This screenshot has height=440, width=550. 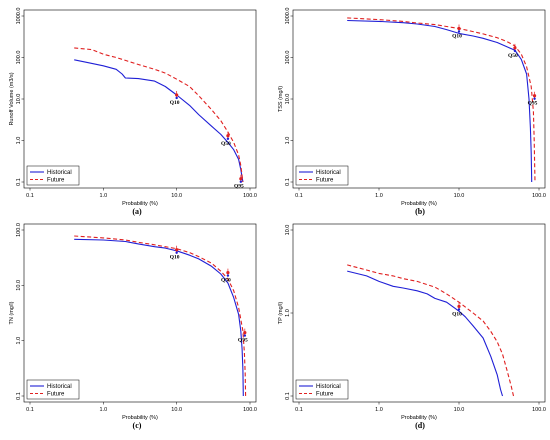 I want to click on panel-caption: (c), so click(x=137, y=425).